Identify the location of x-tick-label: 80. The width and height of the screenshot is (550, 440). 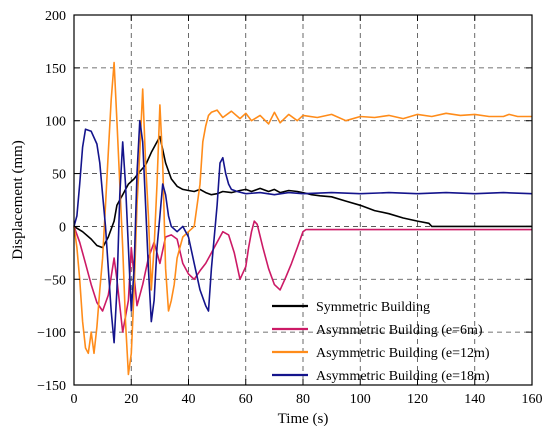
(303, 399).